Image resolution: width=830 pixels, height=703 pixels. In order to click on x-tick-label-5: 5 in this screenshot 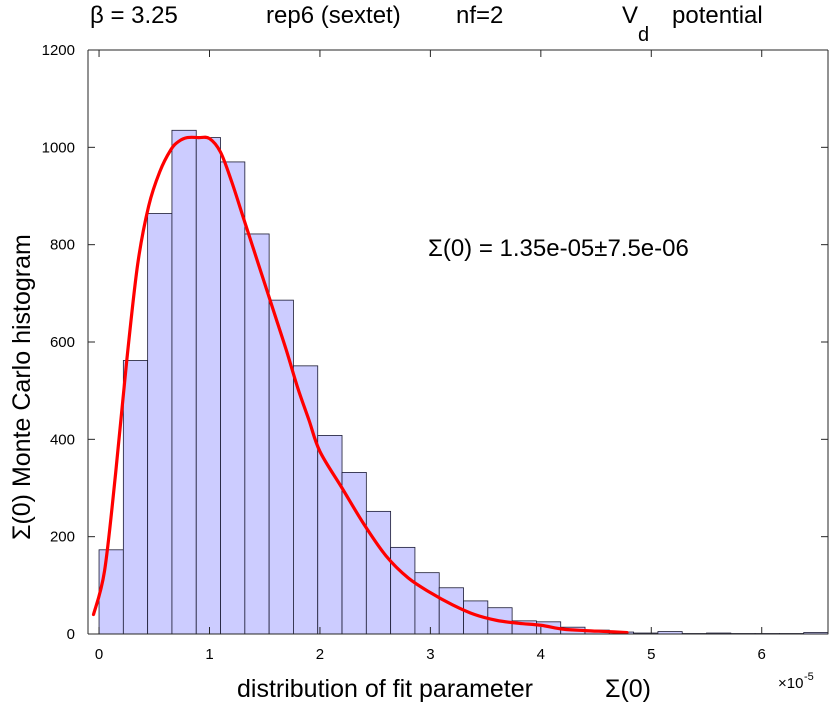, I will do `click(651, 654)`.